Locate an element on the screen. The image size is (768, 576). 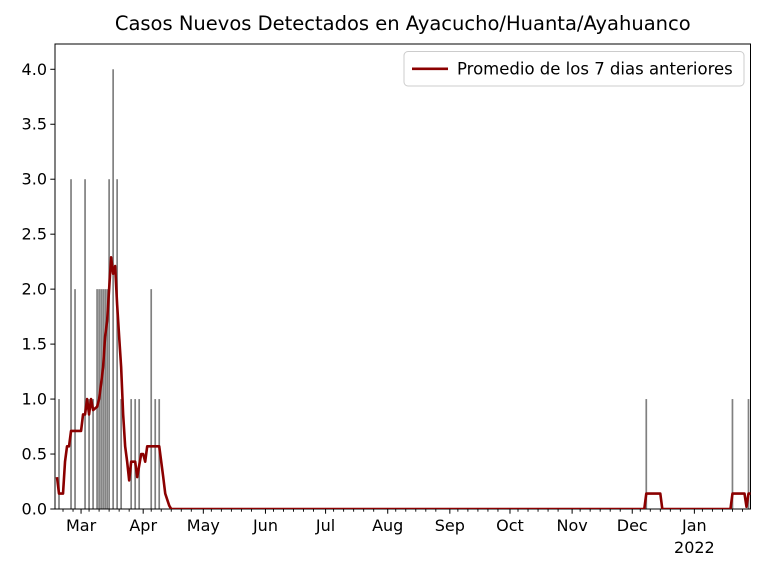
x-axis-month-label: May is located at coordinates (203, 525).